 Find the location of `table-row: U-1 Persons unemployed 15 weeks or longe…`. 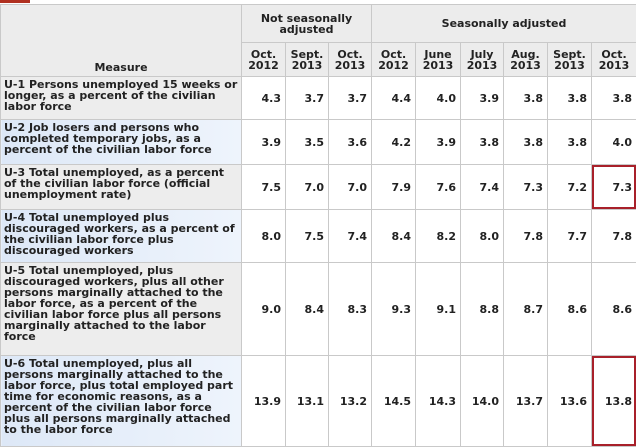

table-row: U-1 Persons unemployed 15 weeks or longe… is located at coordinates (318, 98).